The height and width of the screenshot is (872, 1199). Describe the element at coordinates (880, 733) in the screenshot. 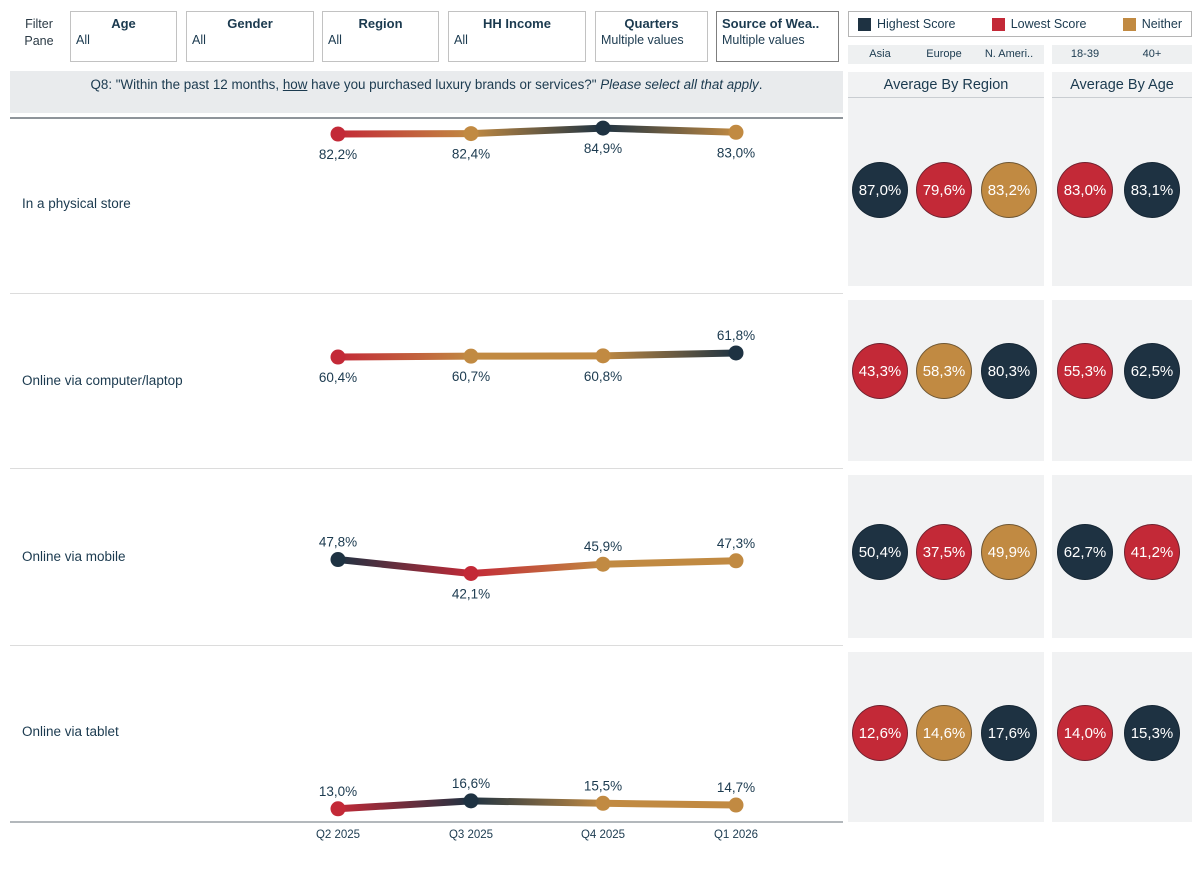

I see `score-circle-lowest: 12,6%` at that location.